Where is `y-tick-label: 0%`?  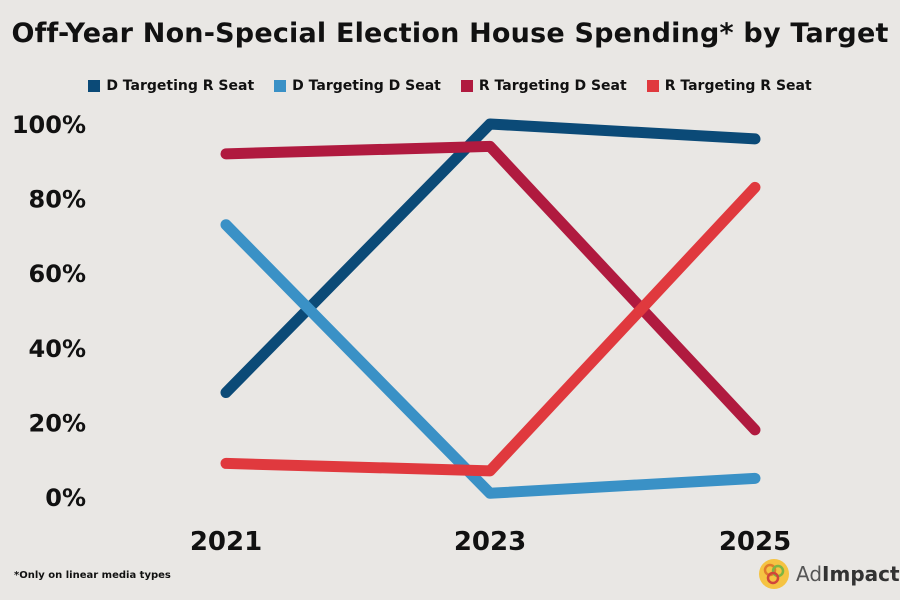 y-tick-label: 0% is located at coordinates (65, 498).